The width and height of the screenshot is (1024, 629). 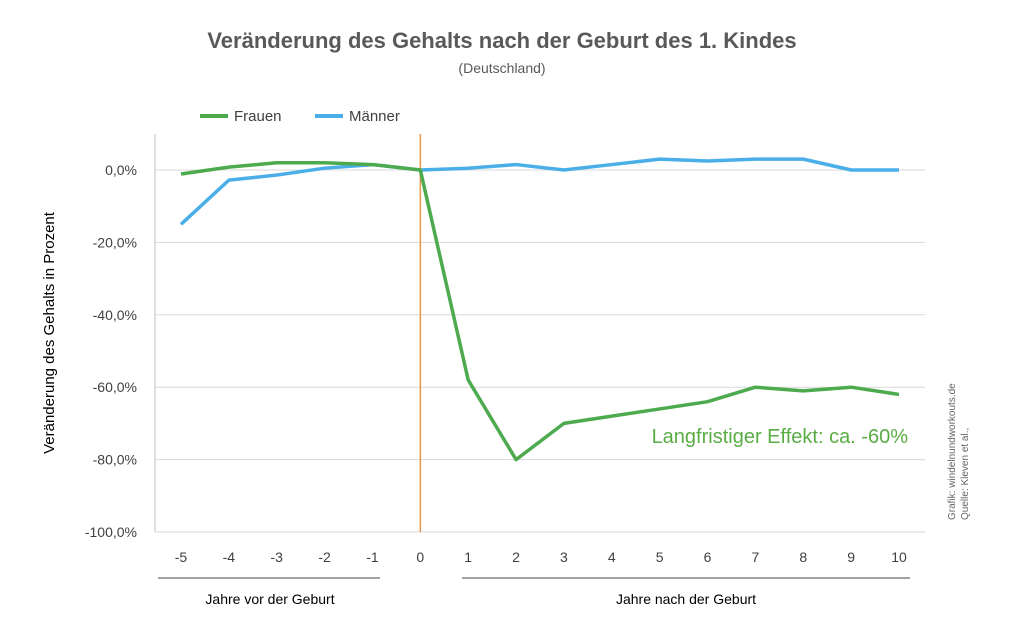 I want to click on y-tick-label: -40,0%, so click(x=115, y=315).